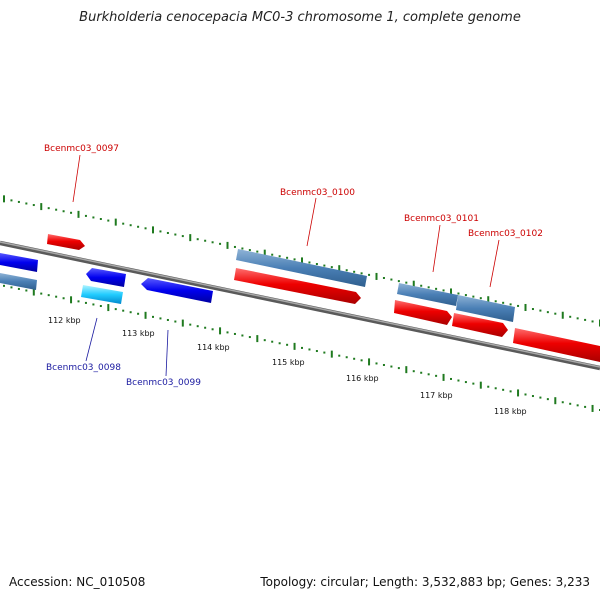 Image resolution: width=600 pixels, height=600 pixels. Describe the element at coordinates (163, 383) in the screenshot. I see `gene-label-bcenmc03-0099: Bcenmc03_0099` at that location.